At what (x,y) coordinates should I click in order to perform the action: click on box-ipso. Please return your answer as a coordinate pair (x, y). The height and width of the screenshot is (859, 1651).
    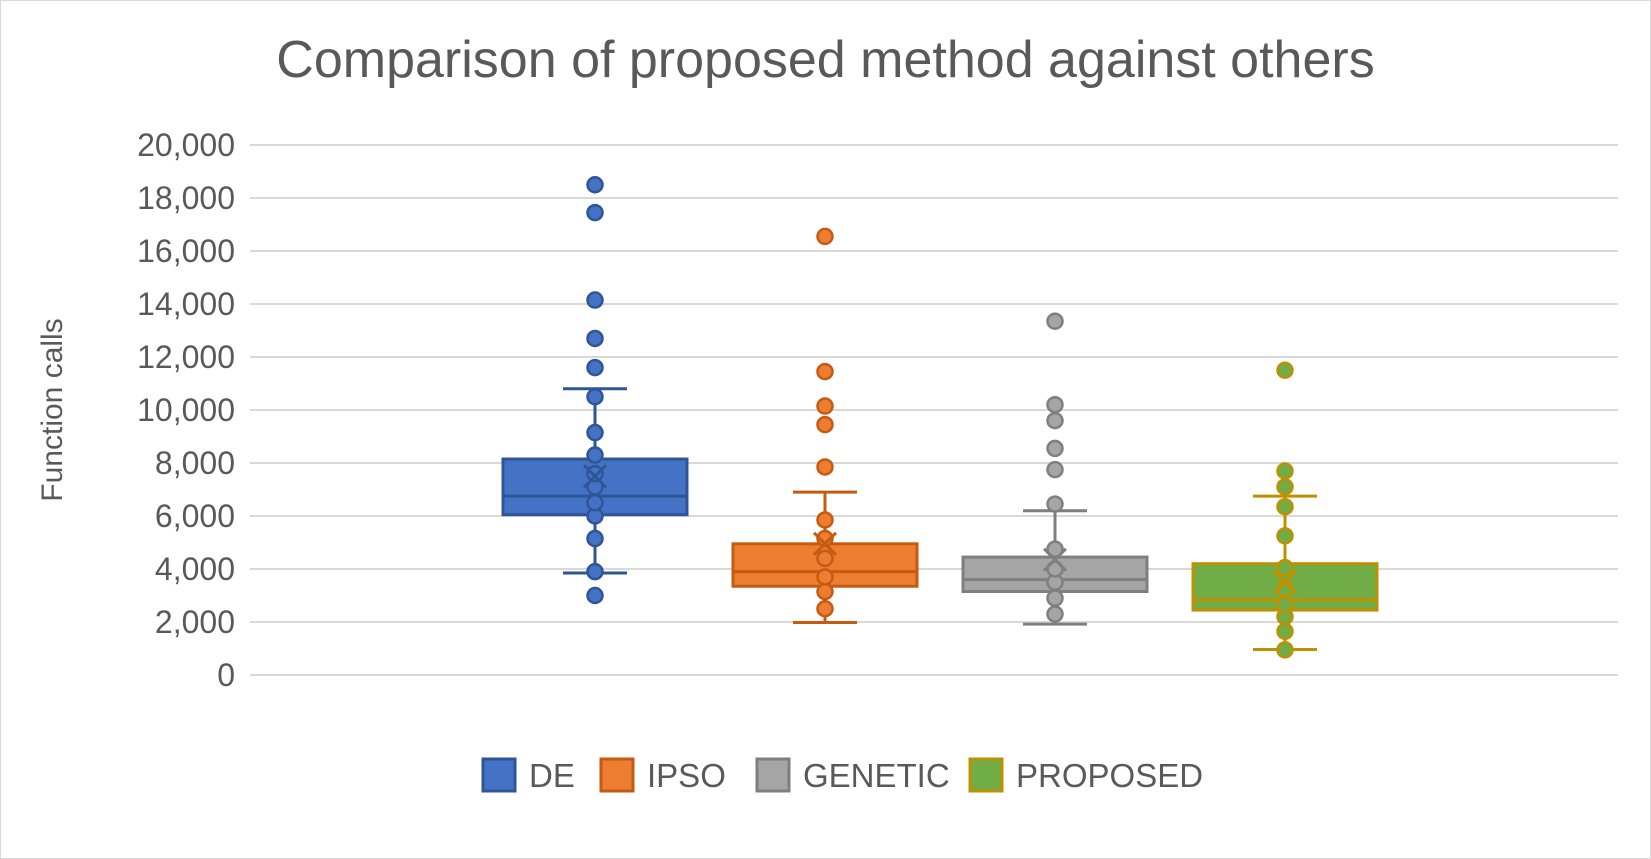
    Looking at the image, I should click on (825, 426).